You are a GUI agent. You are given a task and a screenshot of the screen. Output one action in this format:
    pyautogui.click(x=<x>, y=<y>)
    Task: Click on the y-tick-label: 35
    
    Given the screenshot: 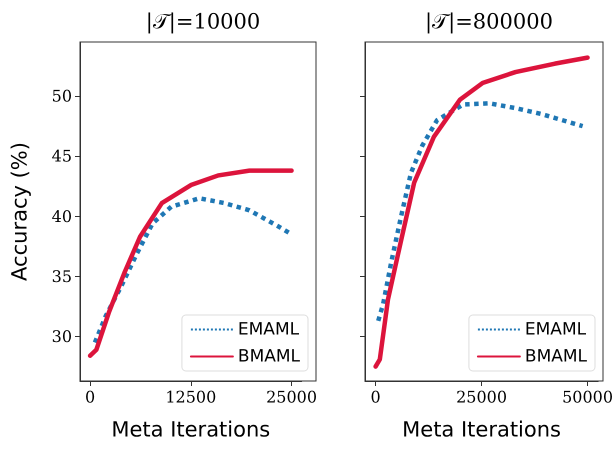 What is the action you would take?
    pyautogui.click(x=62, y=276)
    